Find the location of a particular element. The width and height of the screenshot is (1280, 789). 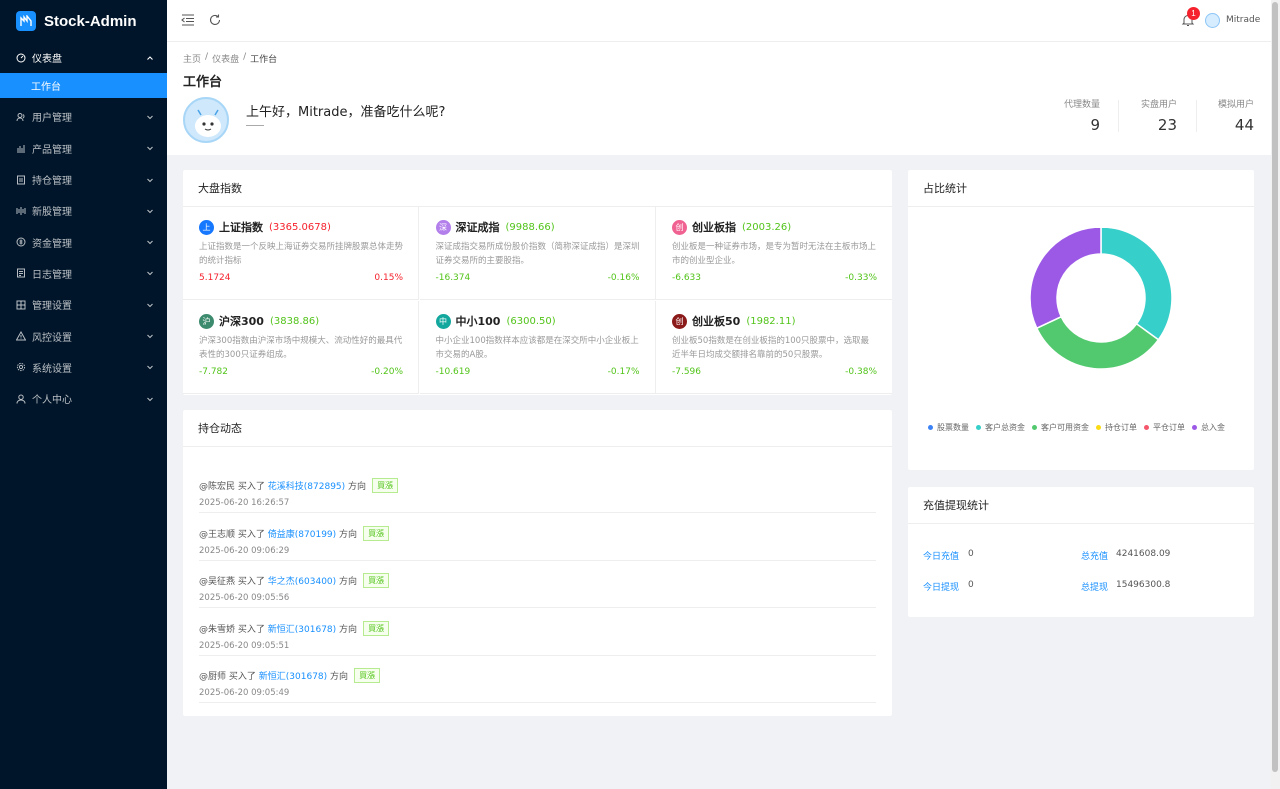

dynamic-stock-link: 华之杰(603400) is located at coordinates (302, 582).